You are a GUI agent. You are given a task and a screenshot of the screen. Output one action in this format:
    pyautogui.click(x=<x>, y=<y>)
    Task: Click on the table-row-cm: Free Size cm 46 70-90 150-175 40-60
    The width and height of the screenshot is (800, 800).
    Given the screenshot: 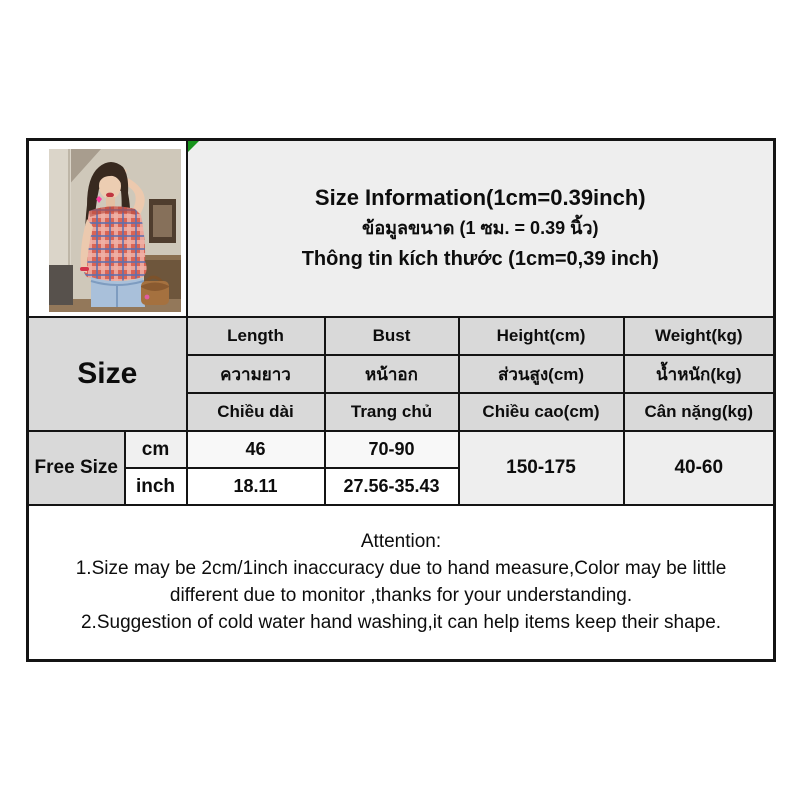 What is the action you would take?
    pyautogui.click(x=401, y=468)
    